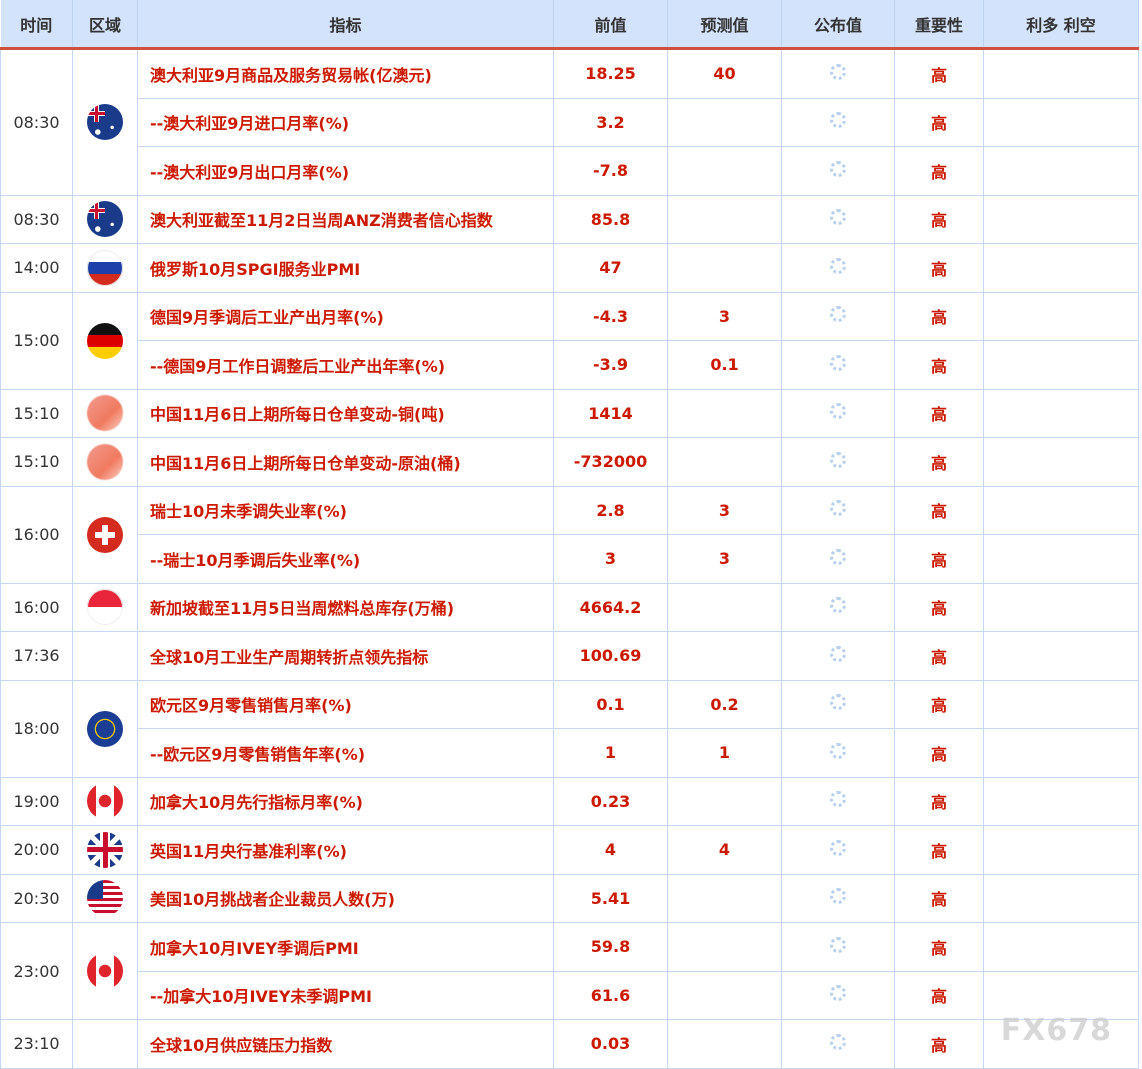  I want to click on previous-value: 1, so click(610, 753).